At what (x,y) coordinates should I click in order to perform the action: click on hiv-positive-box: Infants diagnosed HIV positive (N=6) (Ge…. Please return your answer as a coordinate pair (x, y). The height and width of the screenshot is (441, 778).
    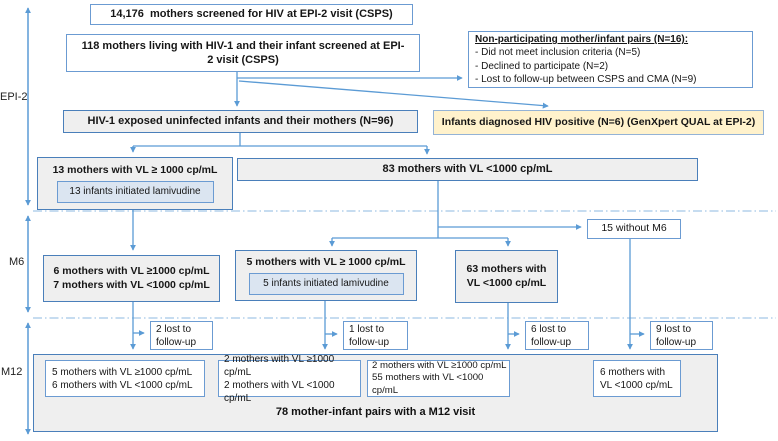
    Looking at the image, I should click on (598, 122).